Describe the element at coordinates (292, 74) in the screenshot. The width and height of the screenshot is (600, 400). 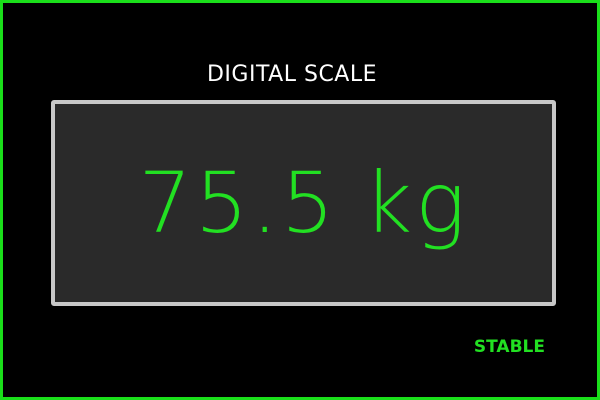
I see `scale-title: DIGITAL SCALE` at that location.